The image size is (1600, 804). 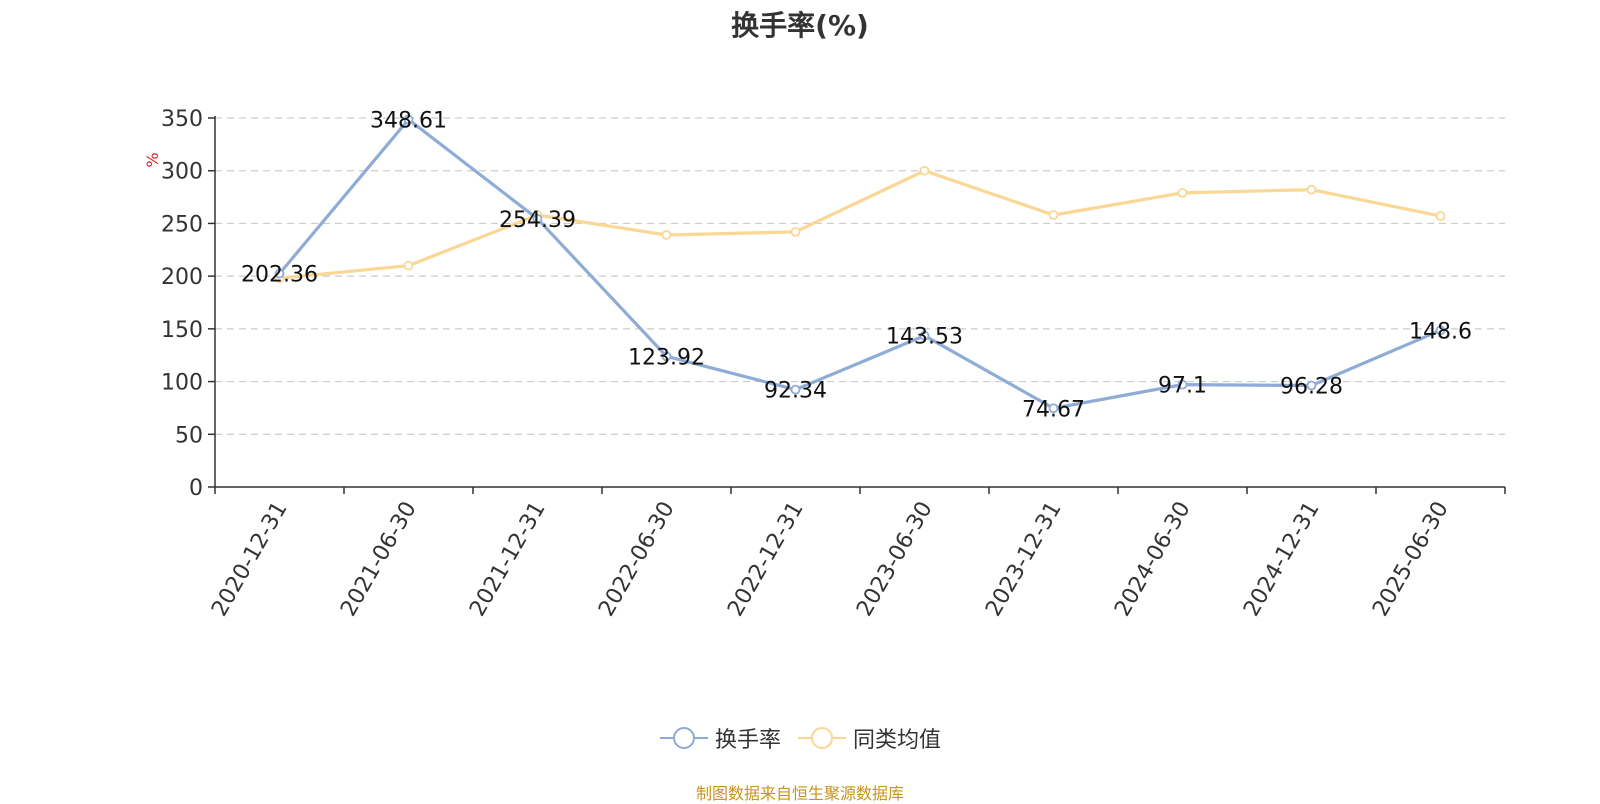 I want to click on legend-label: 同类均值, so click(x=897, y=740).